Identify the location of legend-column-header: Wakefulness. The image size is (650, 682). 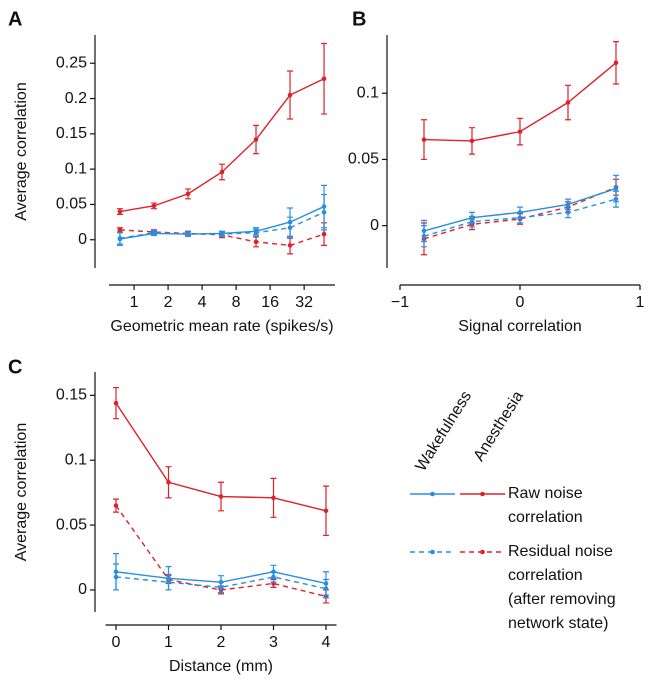
(444, 431).